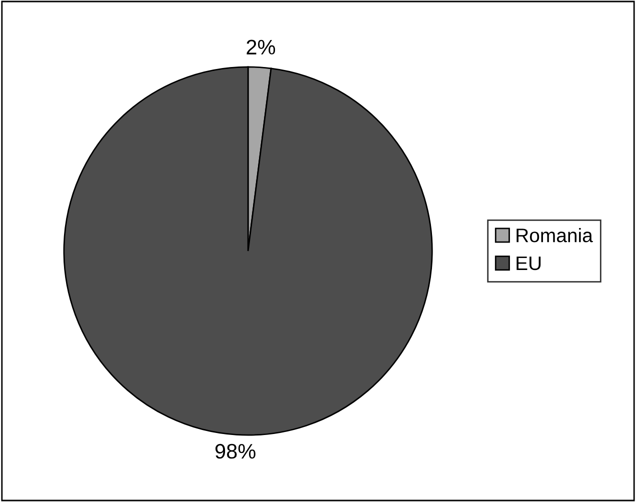  I want to click on legend-label: EU, so click(528, 263).